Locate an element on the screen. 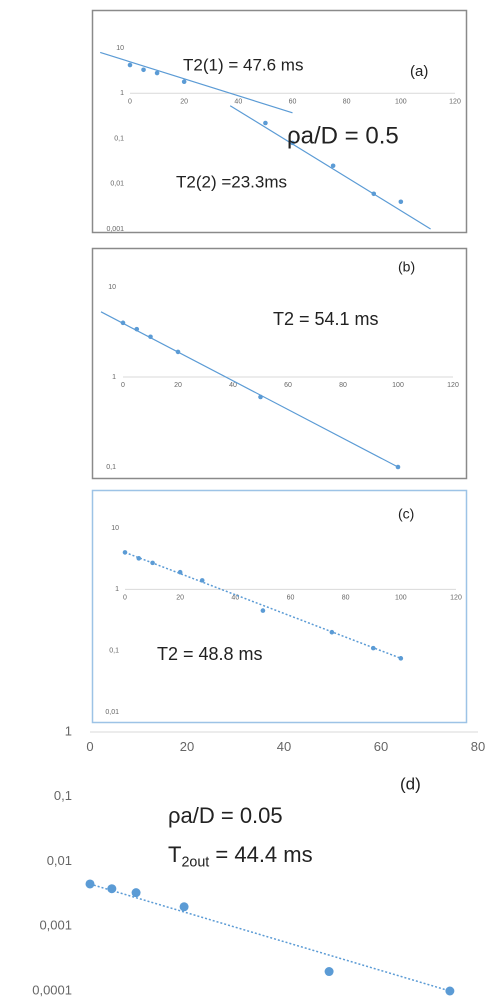  annotation: T2(2) =23.3ms is located at coordinates (231, 181).